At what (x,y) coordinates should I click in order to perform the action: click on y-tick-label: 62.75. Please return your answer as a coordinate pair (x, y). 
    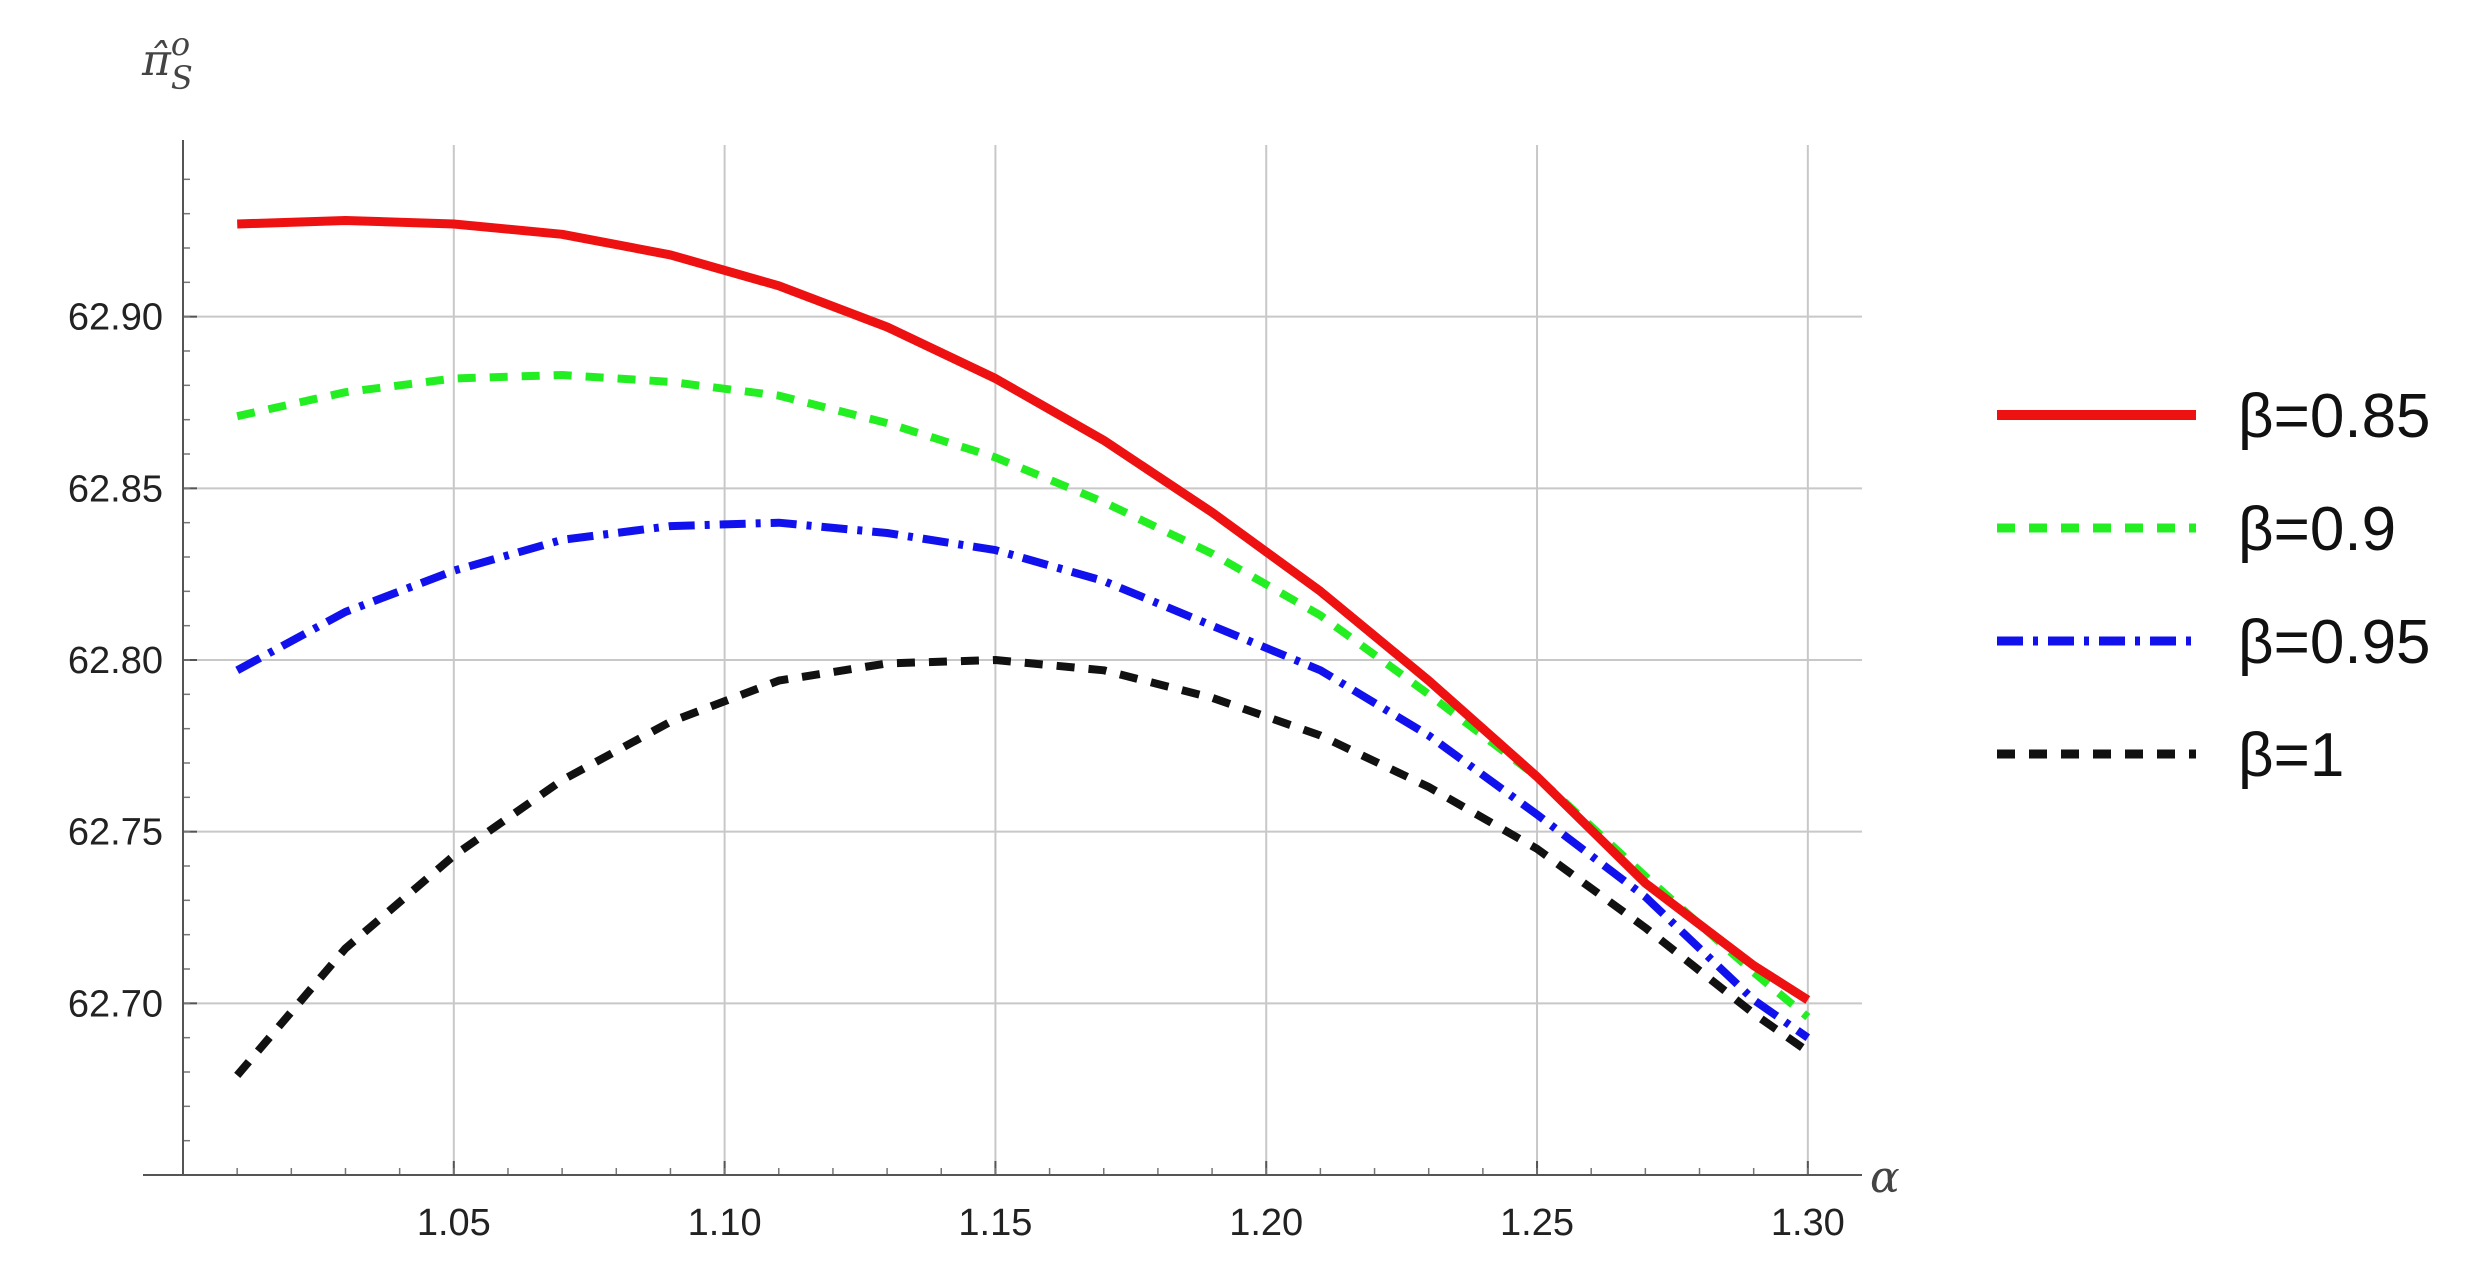
    Looking at the image, I should click on (115, 833).